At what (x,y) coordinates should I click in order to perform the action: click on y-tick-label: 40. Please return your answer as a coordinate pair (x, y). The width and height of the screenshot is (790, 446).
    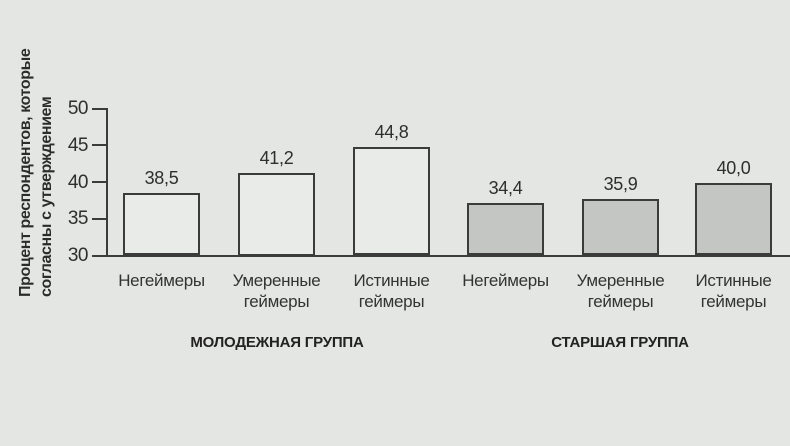
    Looking at the image, I should click on (78, 182).